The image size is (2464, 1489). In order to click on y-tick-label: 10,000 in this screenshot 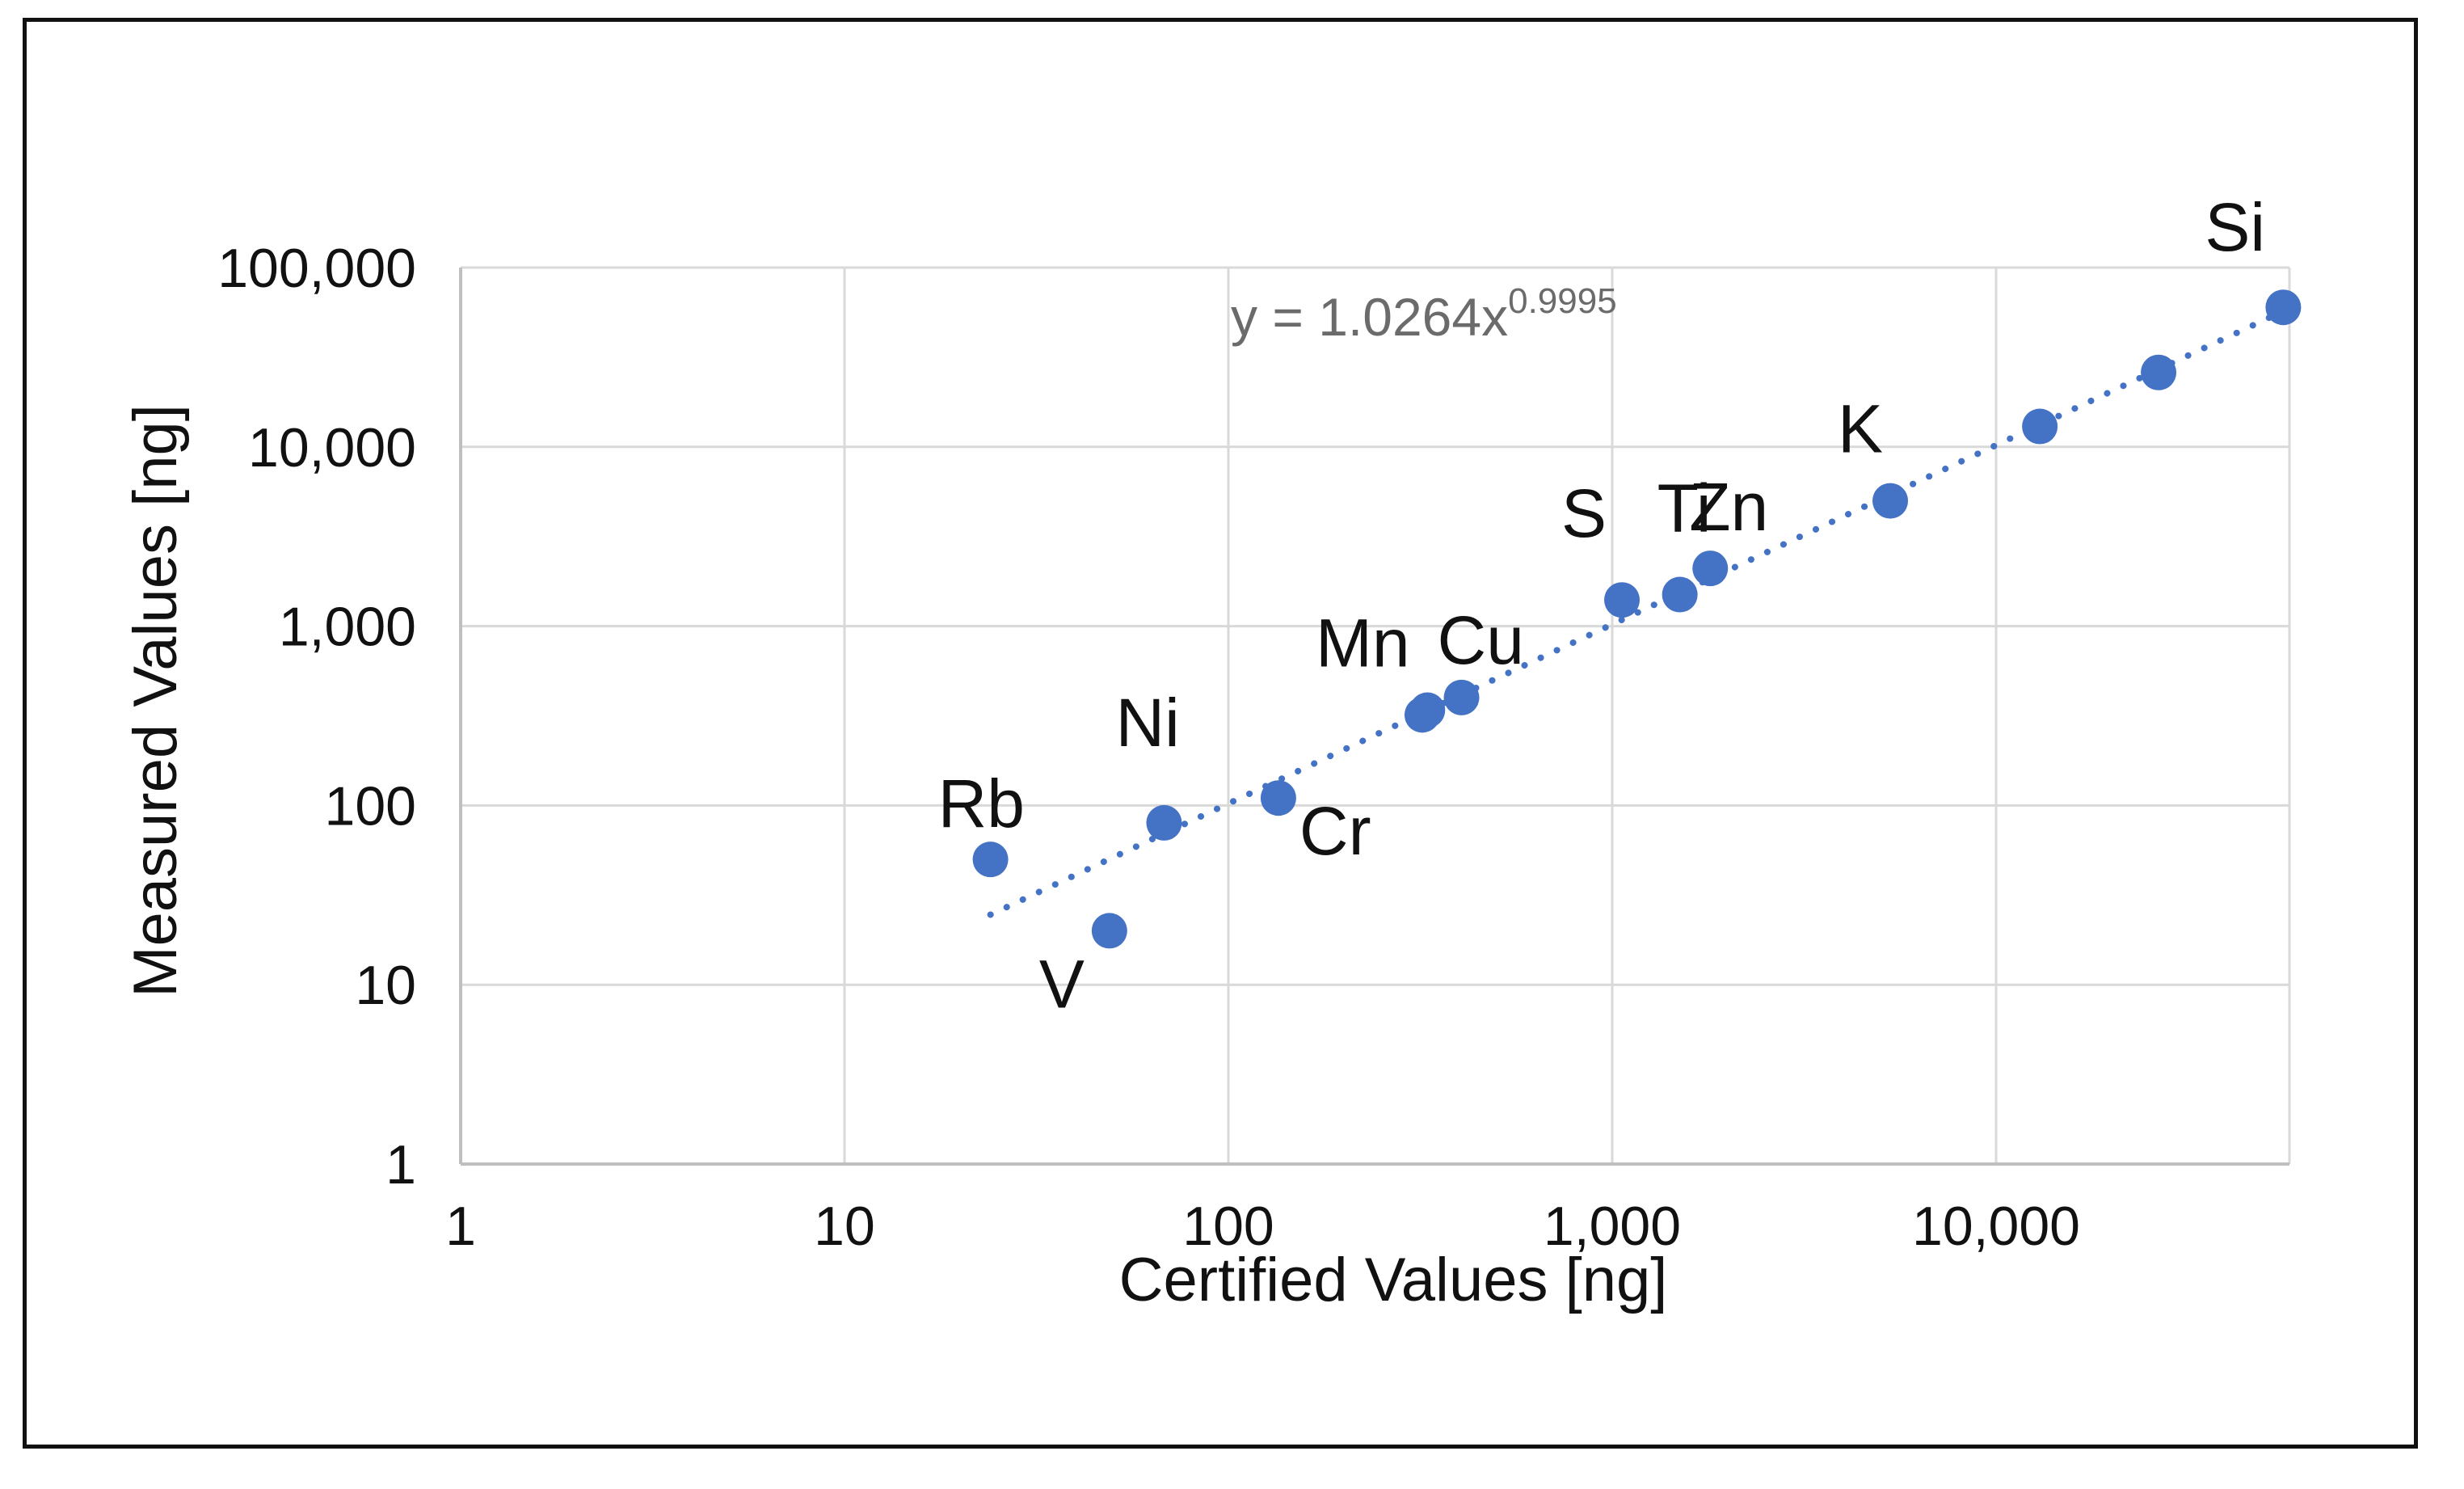, I will do `click(332, 448)`.